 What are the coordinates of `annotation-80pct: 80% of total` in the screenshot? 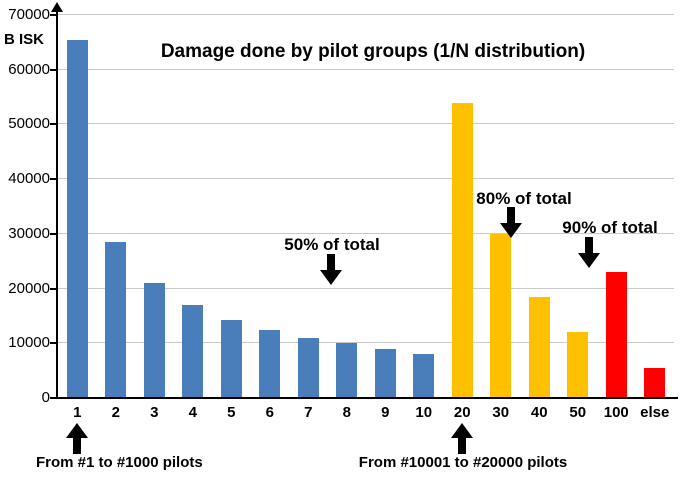 It's located at (524, 198).